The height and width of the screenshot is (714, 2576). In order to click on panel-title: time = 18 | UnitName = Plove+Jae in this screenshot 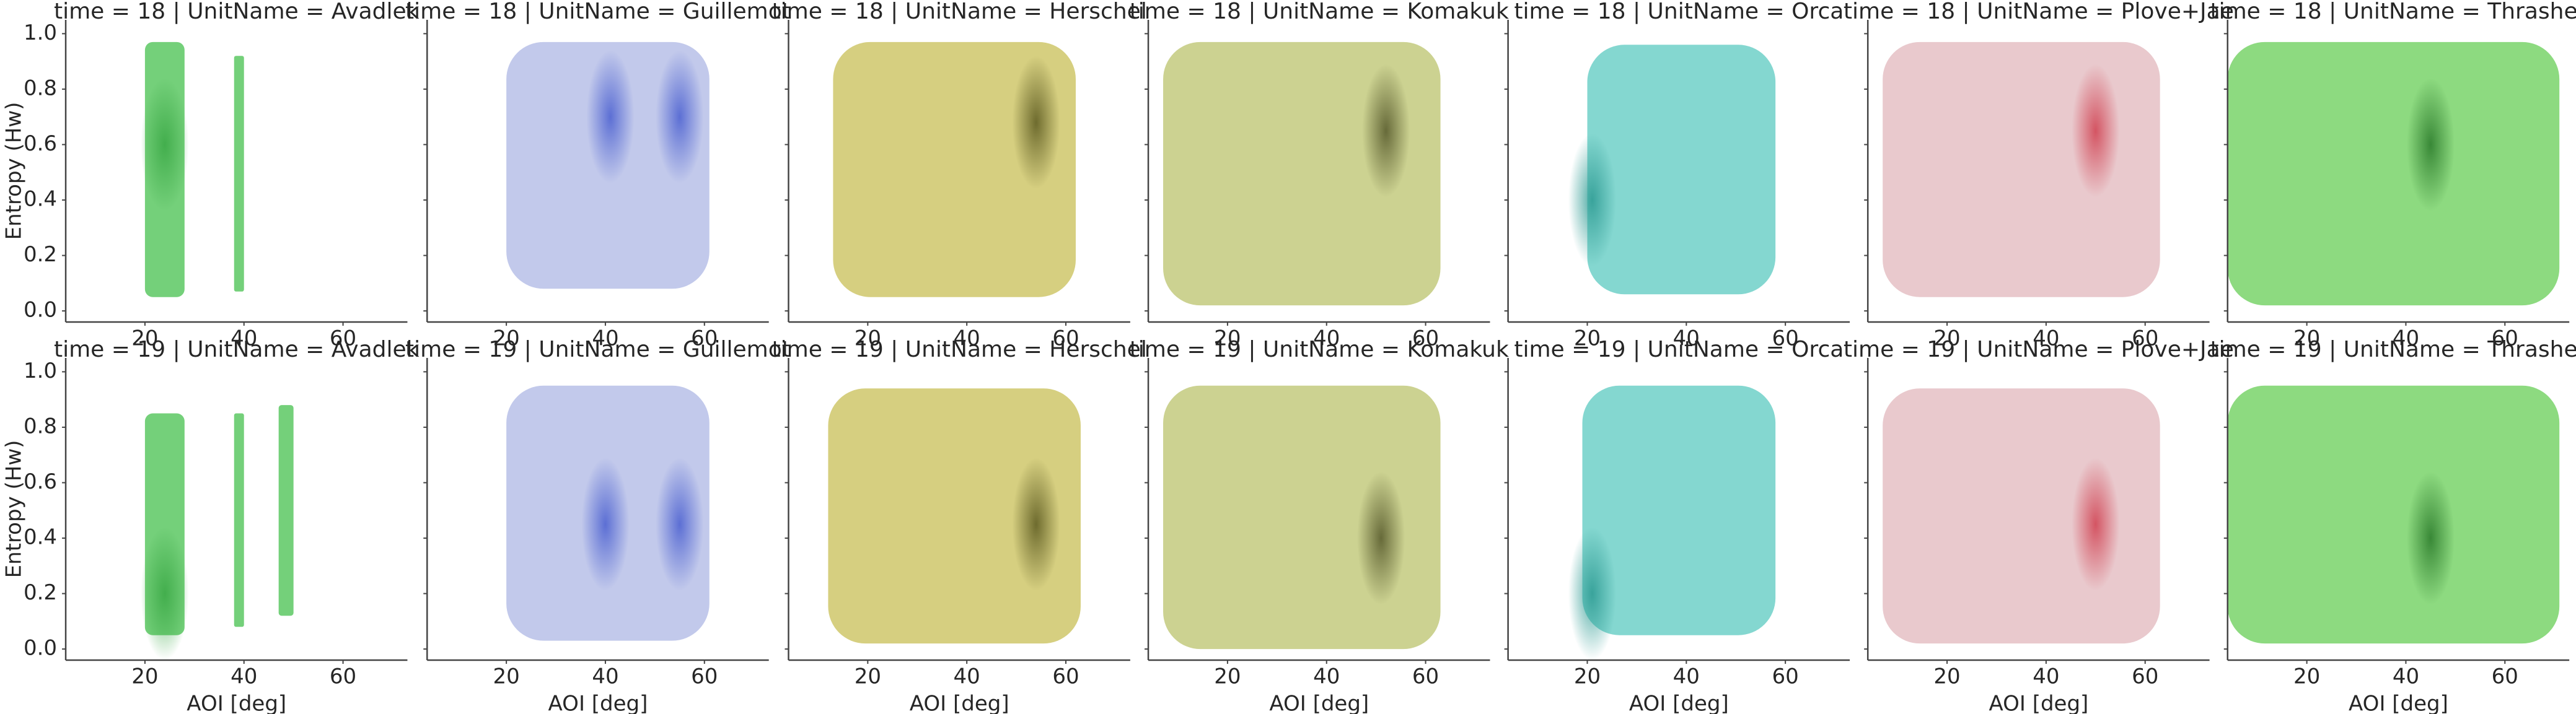, I will do `click(2039, 12)`.